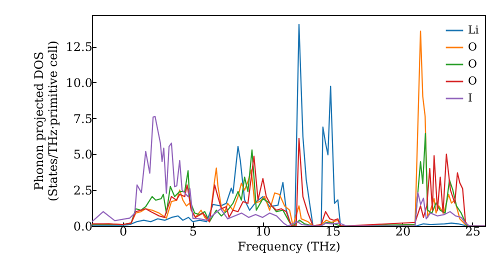 This screenshot has width=500, height=280. What do you see at coordinates (82, 155) in the screenshot?
I see `y-tick-label: 5.0` at bounding box center [82, 155].